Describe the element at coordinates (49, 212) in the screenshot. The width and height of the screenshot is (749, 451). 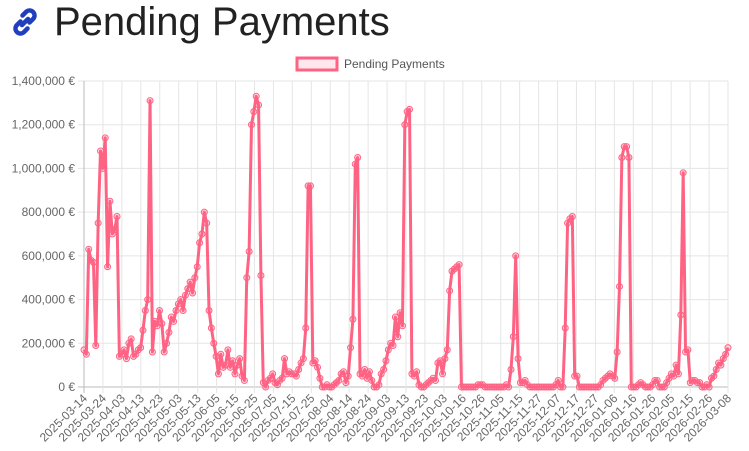
I see `y-tick-label: 800,000 €` at that location.